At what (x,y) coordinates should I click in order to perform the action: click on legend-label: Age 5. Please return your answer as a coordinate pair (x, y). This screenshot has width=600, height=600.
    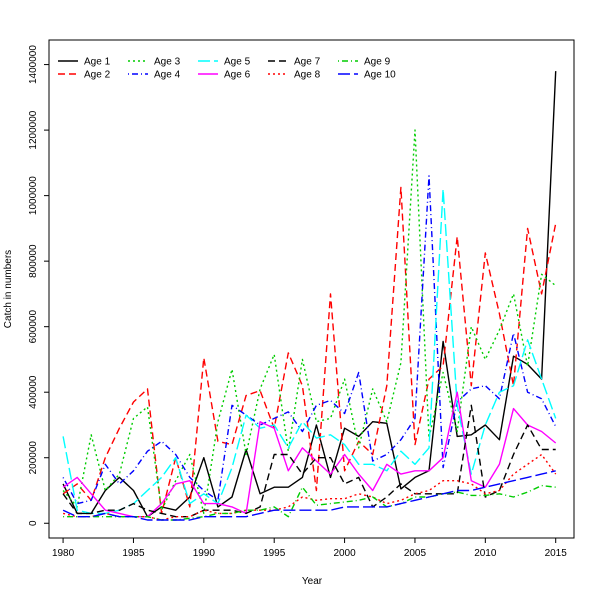
    Looking at the image, I should click on (237, 62).